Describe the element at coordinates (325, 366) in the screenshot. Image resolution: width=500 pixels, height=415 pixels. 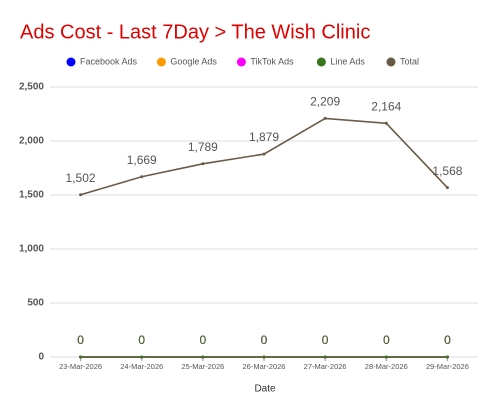
I see `x-tick-label: 27-Mar-2026` at that location.